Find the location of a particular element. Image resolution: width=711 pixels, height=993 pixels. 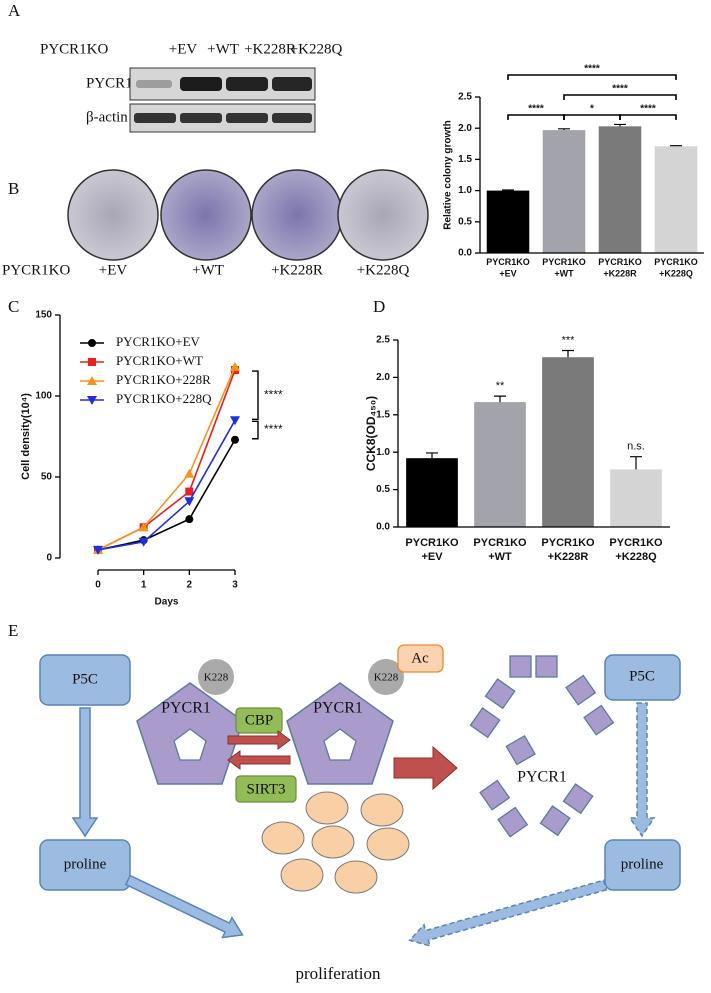

cells is located at coordinates (335, 842).